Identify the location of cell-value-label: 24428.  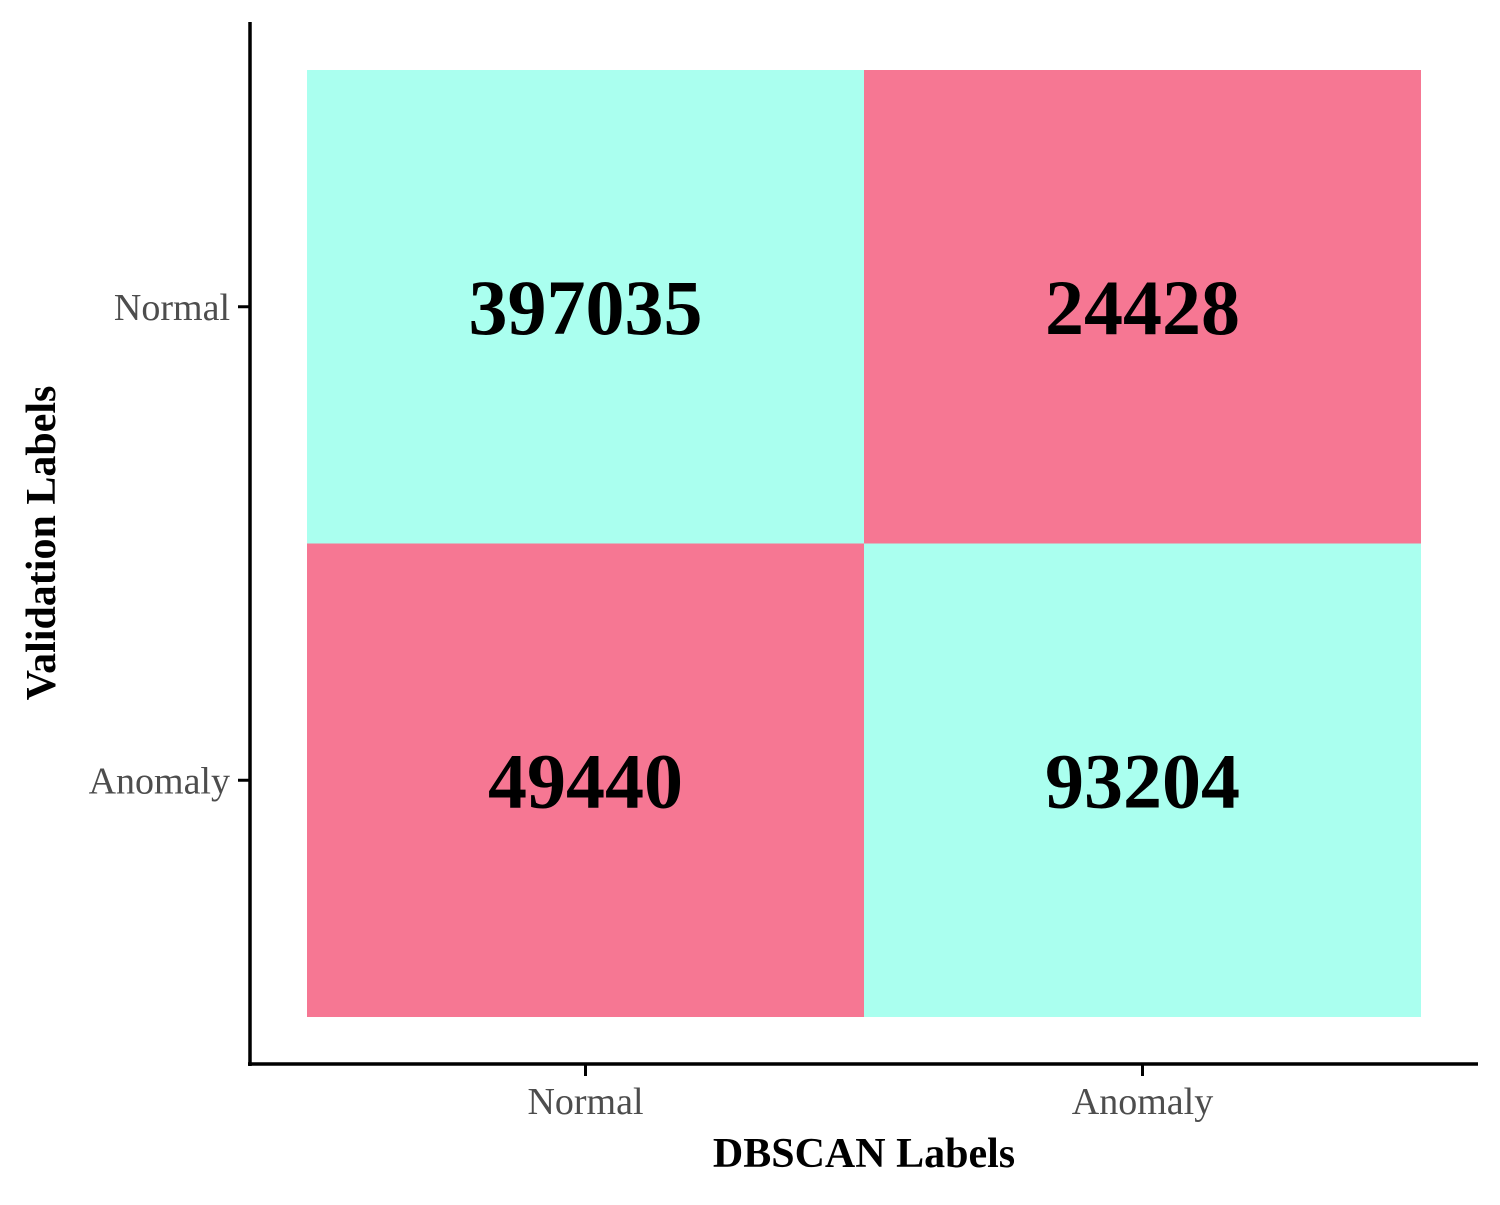
(1142, 307).